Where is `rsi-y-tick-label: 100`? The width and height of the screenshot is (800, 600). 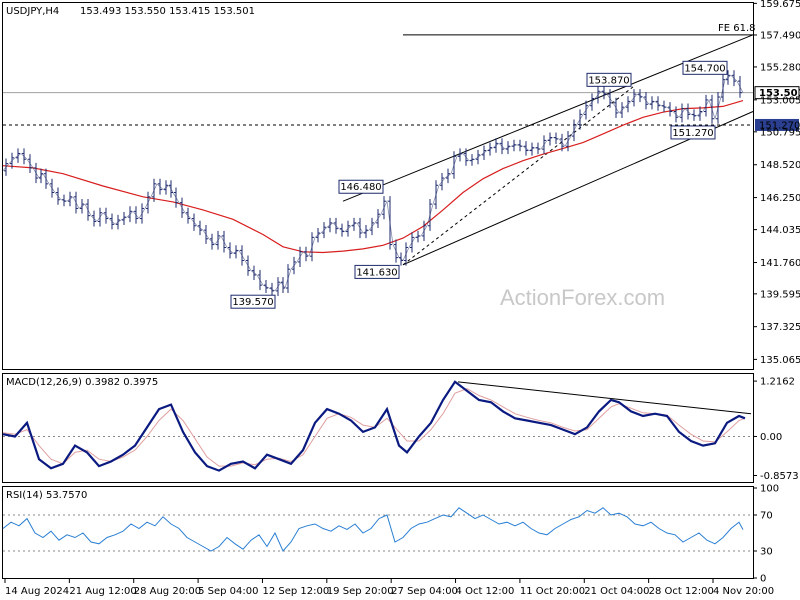
rsi-y-tick-label: 100 is located at coordinates (769, 489).